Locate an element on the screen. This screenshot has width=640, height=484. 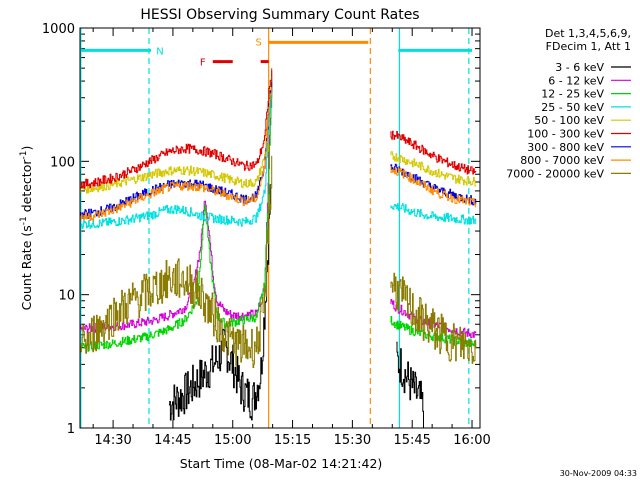
legend-entry-label: 3 - 6 keV is located at coordinates (579, 67).